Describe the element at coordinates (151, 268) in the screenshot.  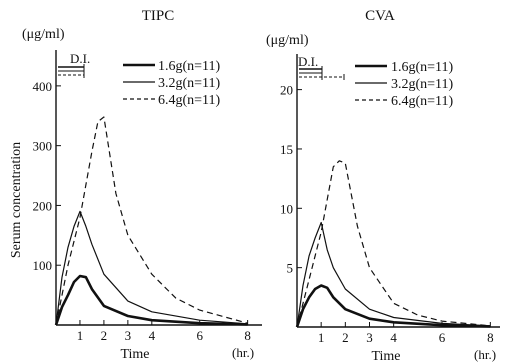
I see `series-line-3p2g-tipc` at that location.